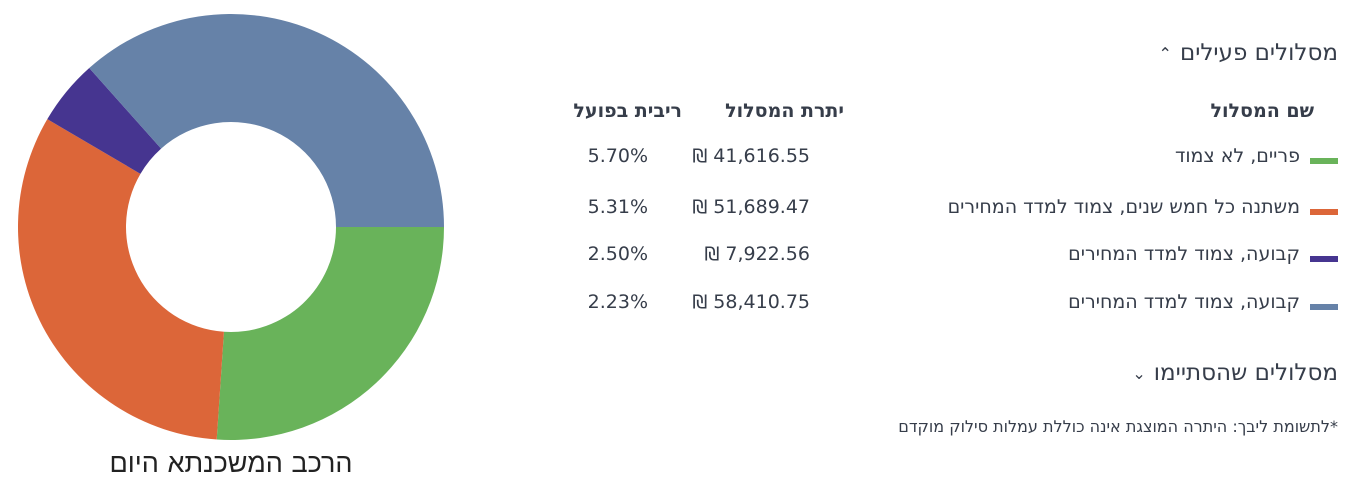  I want to click on completed-tracks-toggle: מסלולים שהסתיימו ⌄, so click(1235, 373).